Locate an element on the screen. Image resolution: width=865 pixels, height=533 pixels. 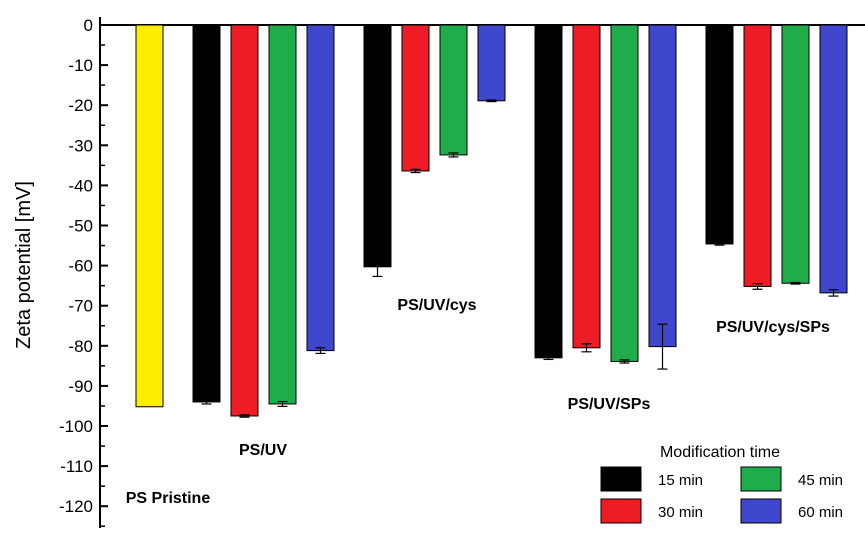
bar-ps-uv-sps-15min is located at coordinates (548, 191).